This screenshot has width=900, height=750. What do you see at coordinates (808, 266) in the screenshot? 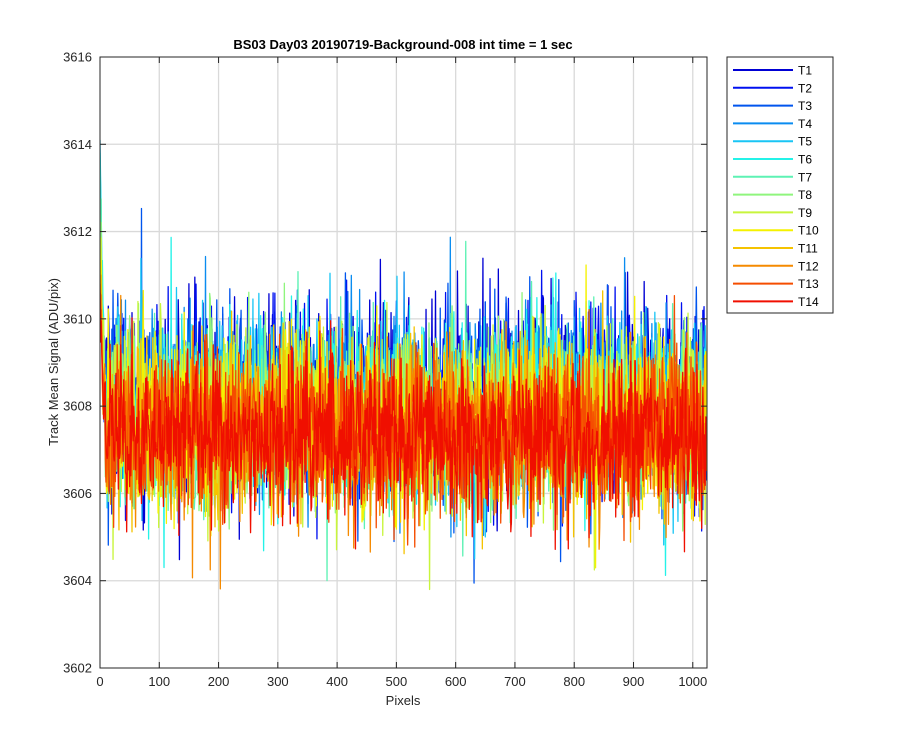
I see `legend-label-t12: T12` at bounding box center [808, 266].